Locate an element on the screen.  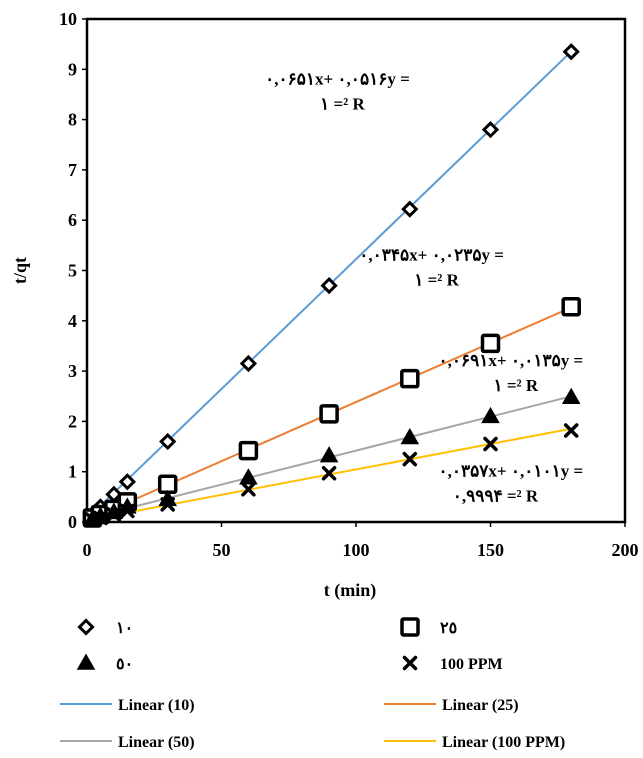
y-tick-label: 2 is located at coordinates (72, 421).